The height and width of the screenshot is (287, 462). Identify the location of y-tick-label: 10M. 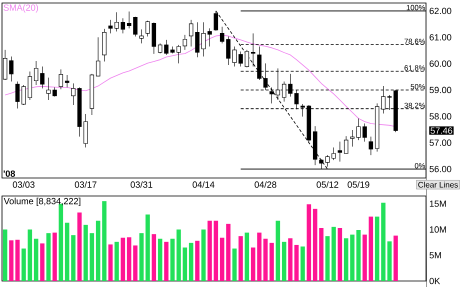
(438, 229).